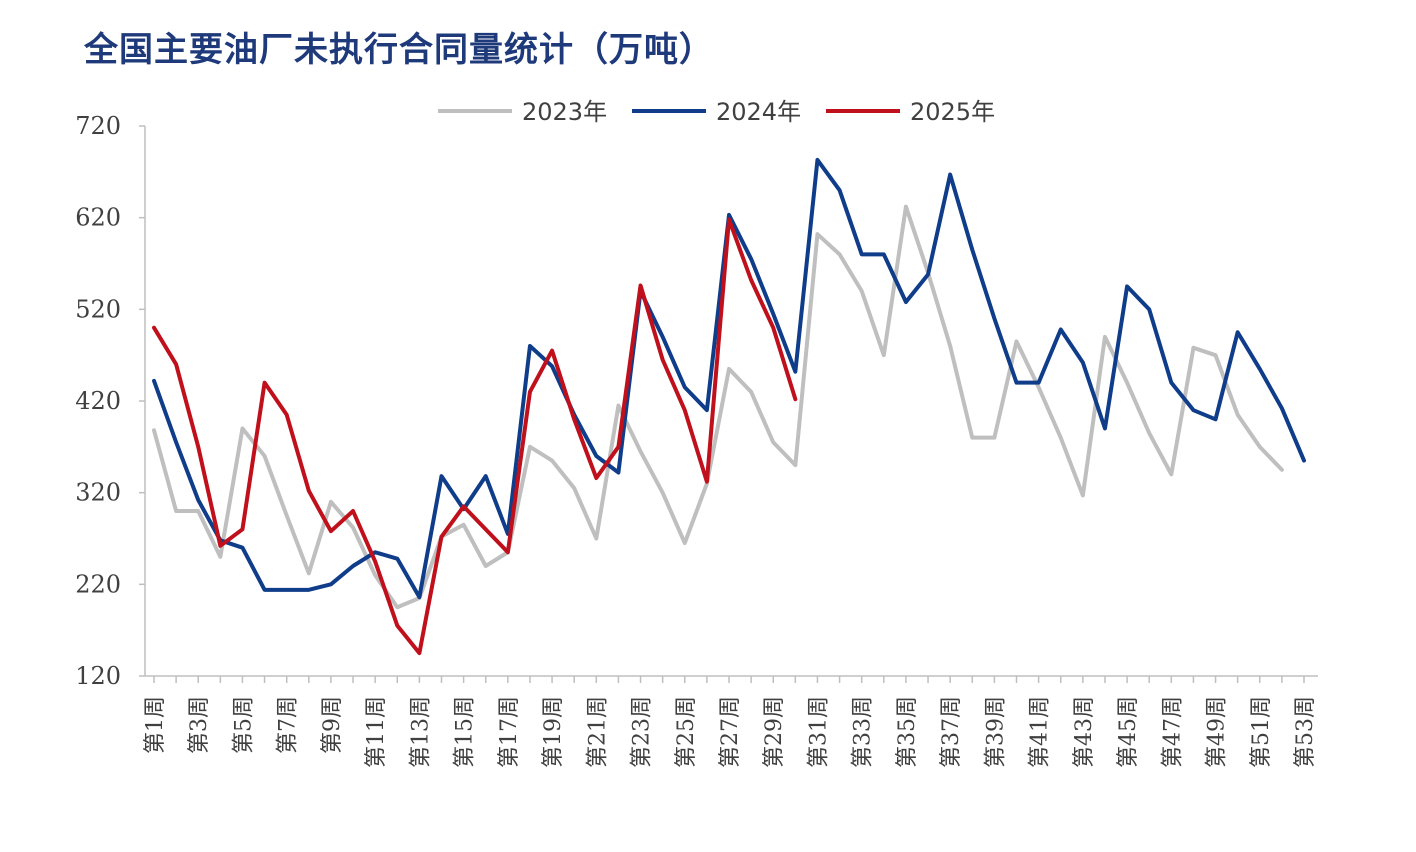  Describe the element at coordinates (1172, 732) in the screenshot. I see `x-tick-label: 第47周` at that location.